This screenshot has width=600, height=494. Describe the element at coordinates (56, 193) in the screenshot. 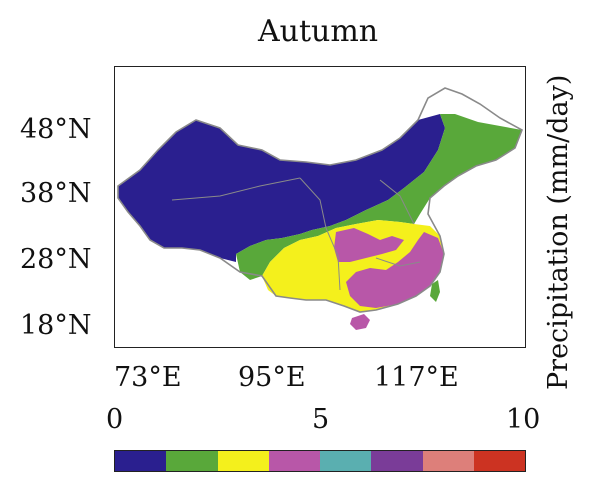

I see `lat-label-38: 38°N` at that location.